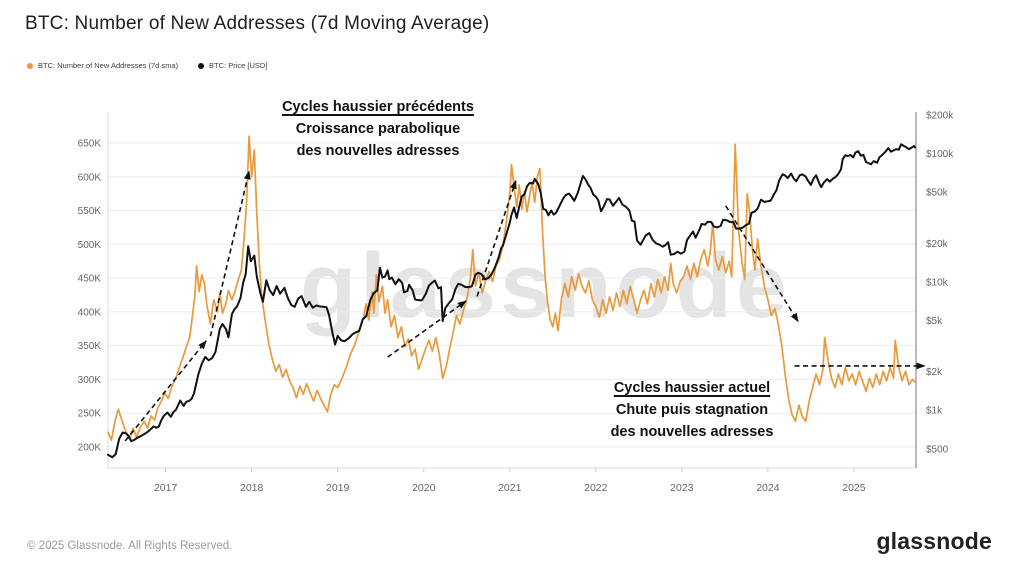  Describe the element at coordinates (940, 116) in the screenshot. I see `right-axis-tick-label: $200k` at that location.